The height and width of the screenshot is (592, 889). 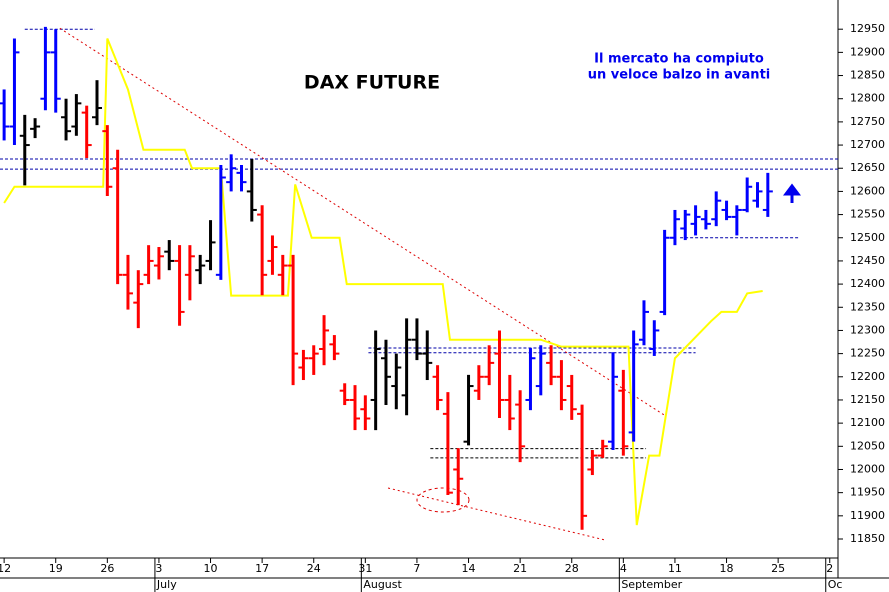 What do you see at coordinates (867, 538) in the screenshot?
I see `y-tick-label: 11850` at bounding box center [867, 538].